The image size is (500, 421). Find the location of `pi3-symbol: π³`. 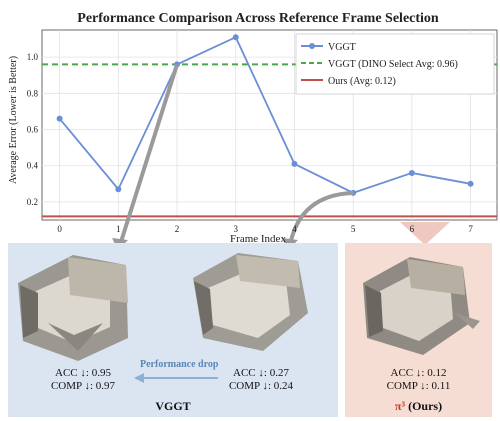

pi3-symbol: π³ is located at coordinates (400, 406).